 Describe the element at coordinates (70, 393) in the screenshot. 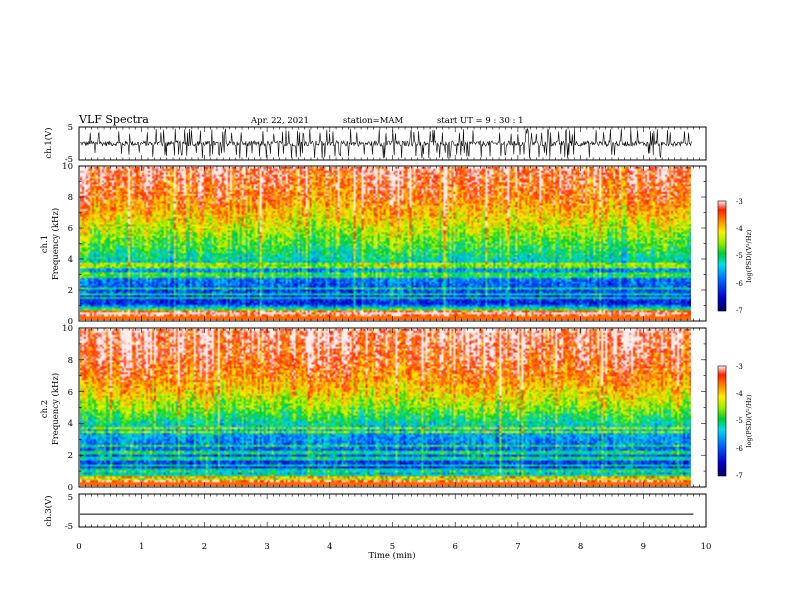

I see `ch2-ytick-6: 6` at that location.